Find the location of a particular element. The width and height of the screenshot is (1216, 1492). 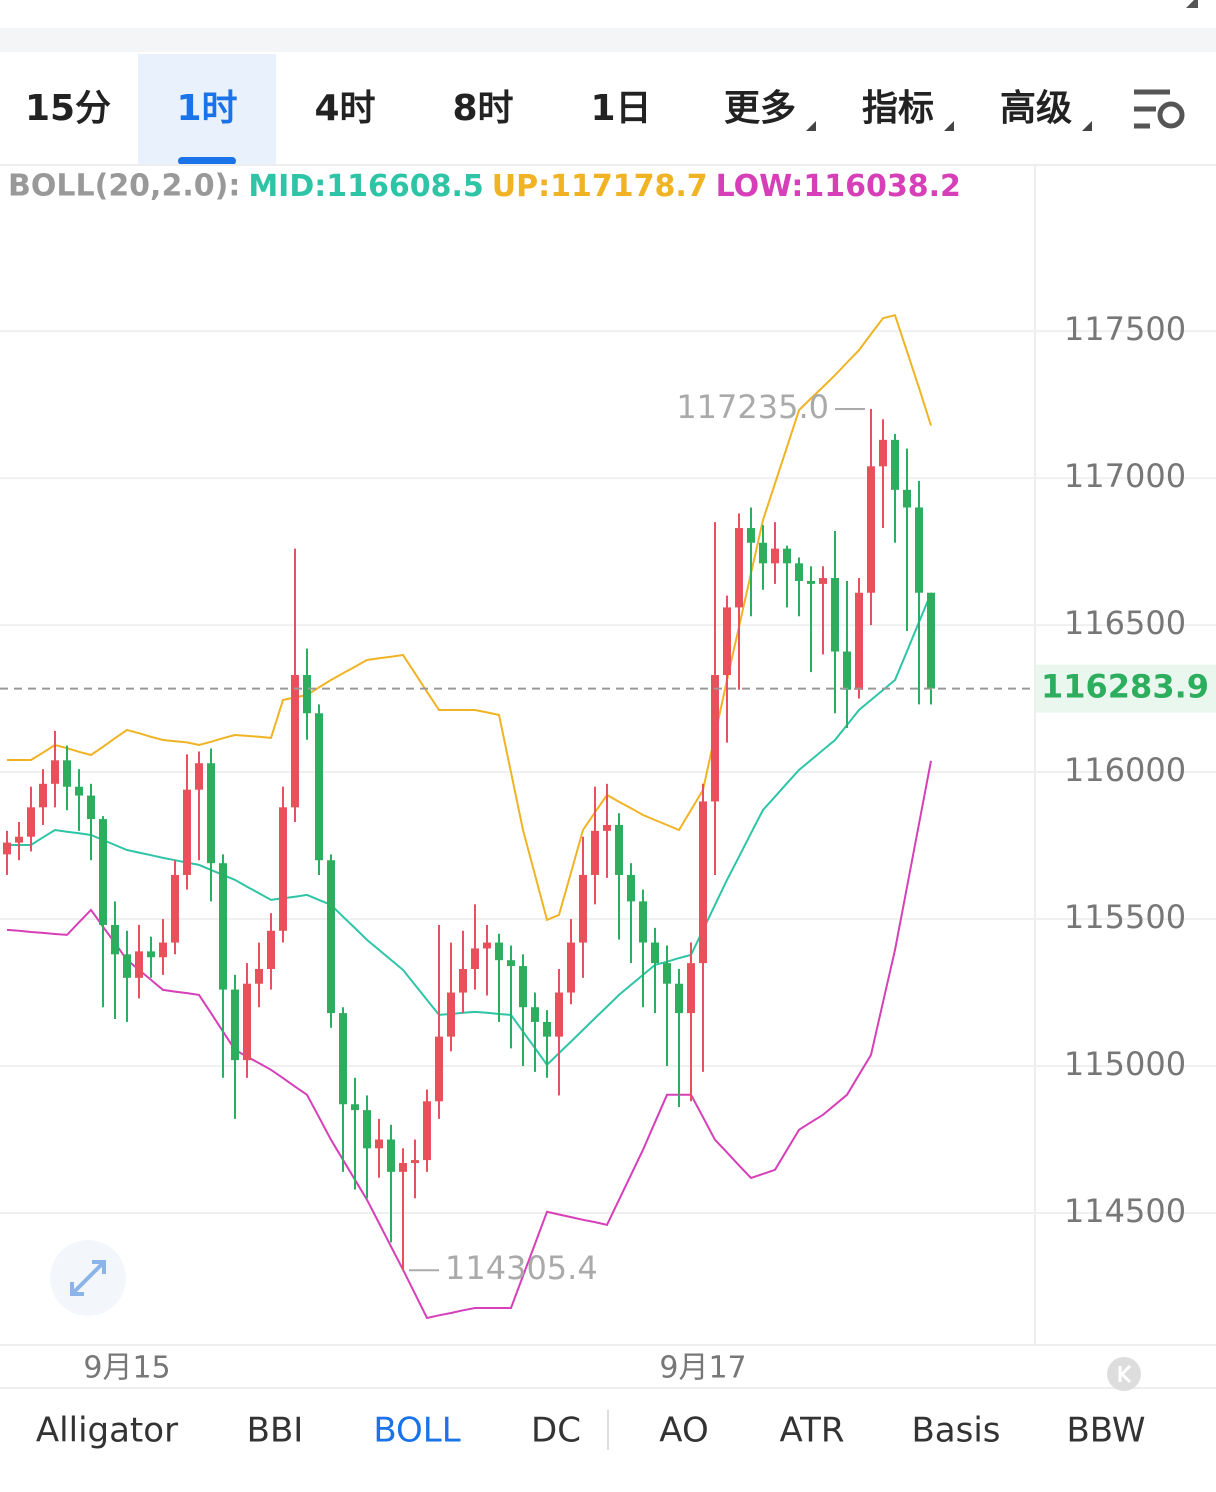

expand-button is located at coordinates (88, 1278).